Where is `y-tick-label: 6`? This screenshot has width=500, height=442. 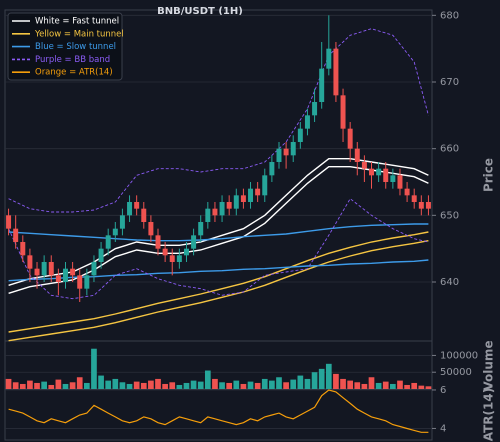
y-tick-label: 6 is located at coordinates (443, 390).